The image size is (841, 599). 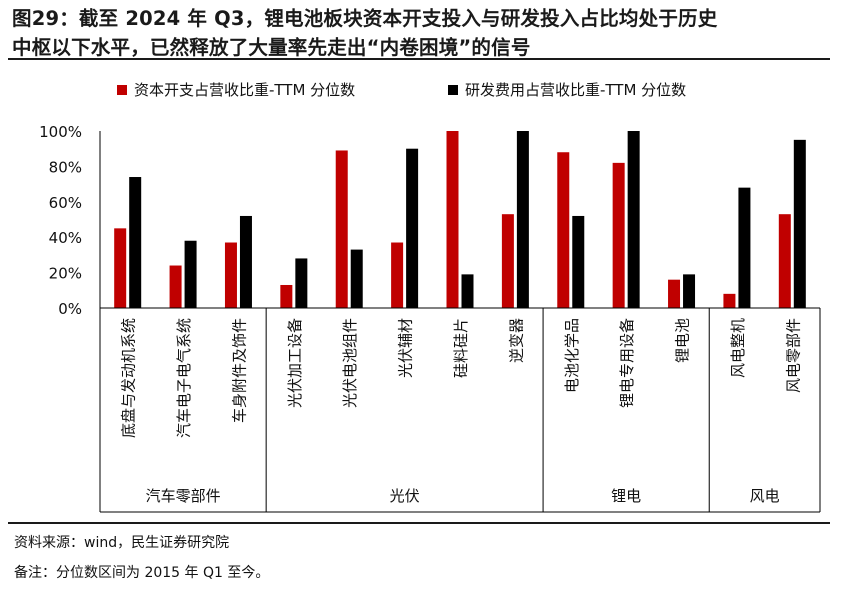 What do you see at coordinates (365, 18) in the screenshot?
I see `figure-title-line1: 图29：截至 2024 年 Q3，锂电池板块资本开支投入与研发投入占比均处于历史` at bounding box center [365, 18].